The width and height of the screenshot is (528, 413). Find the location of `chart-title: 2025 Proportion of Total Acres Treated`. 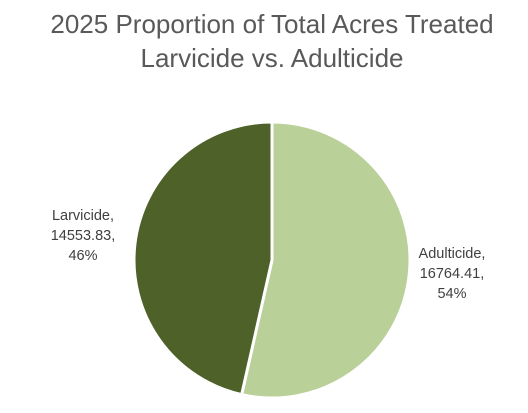

chart-title: 2025 Proportion of Total Acres Treated is located at coordinates (271, 24).